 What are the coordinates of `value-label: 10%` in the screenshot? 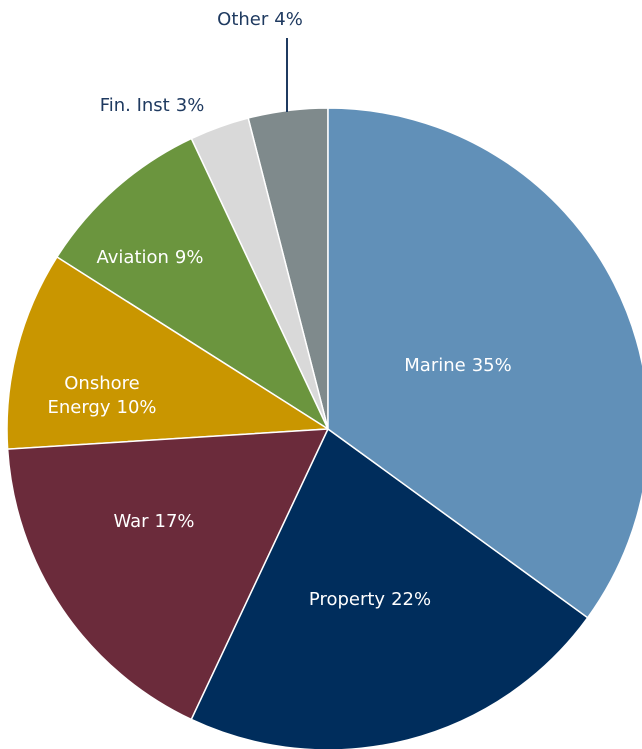 It's located at (136, 407).